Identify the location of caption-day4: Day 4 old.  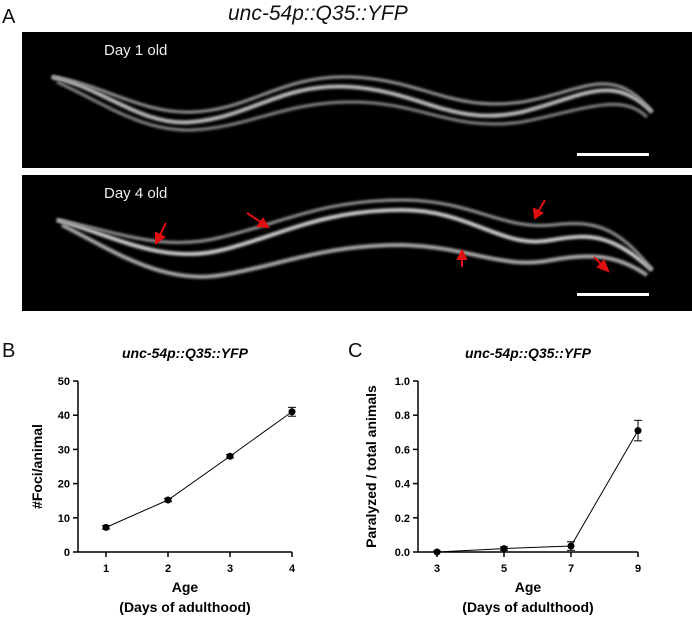
(136, 193).